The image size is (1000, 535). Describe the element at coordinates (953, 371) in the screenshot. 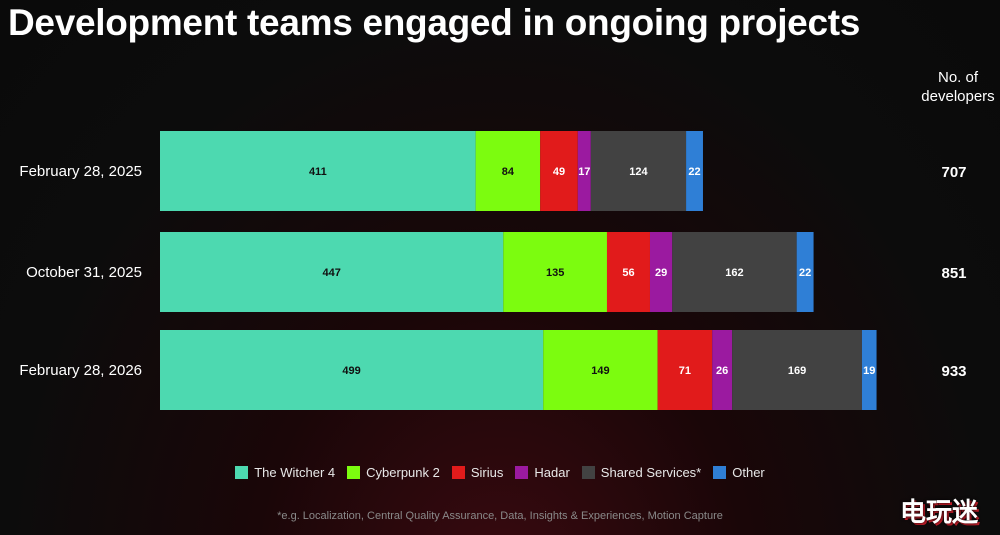

I see `total-label: 933` at that location.